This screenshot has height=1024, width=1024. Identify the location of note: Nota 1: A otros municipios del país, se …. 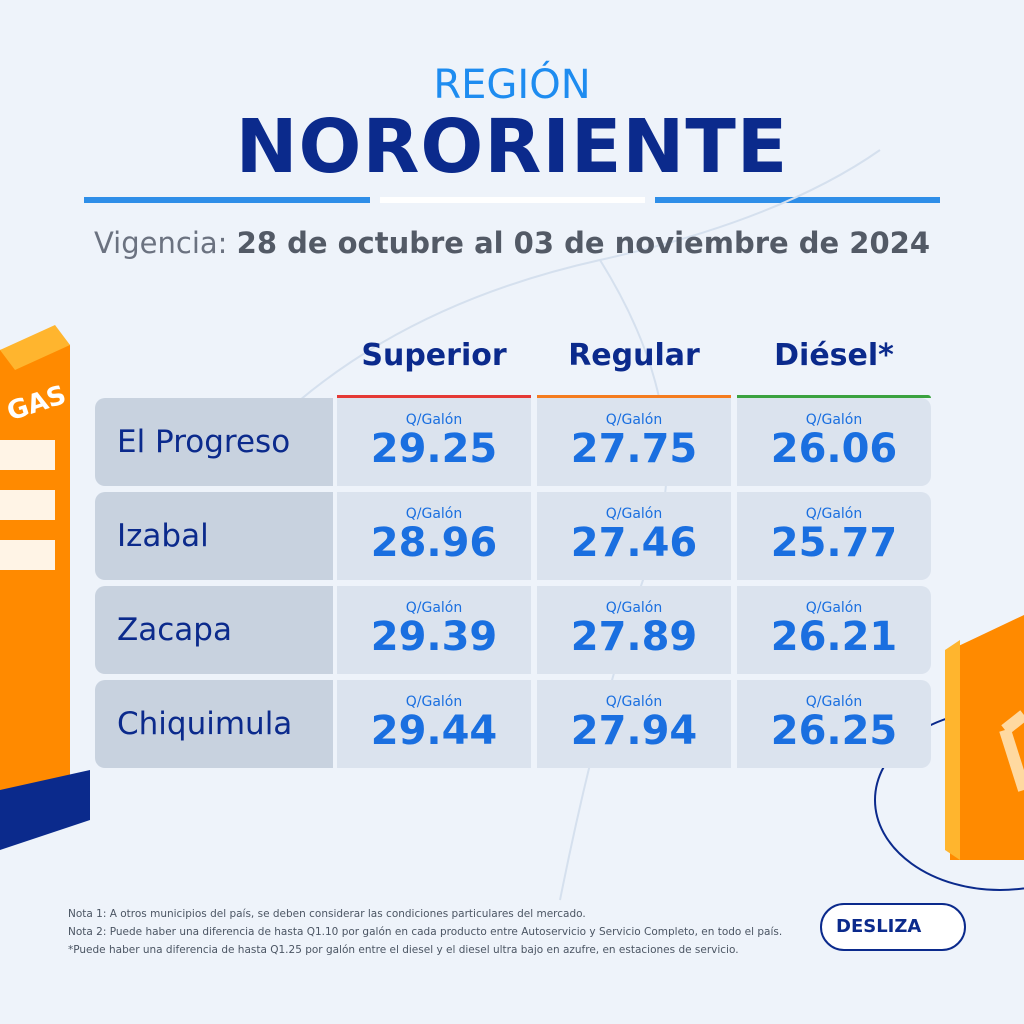
(327, 914).